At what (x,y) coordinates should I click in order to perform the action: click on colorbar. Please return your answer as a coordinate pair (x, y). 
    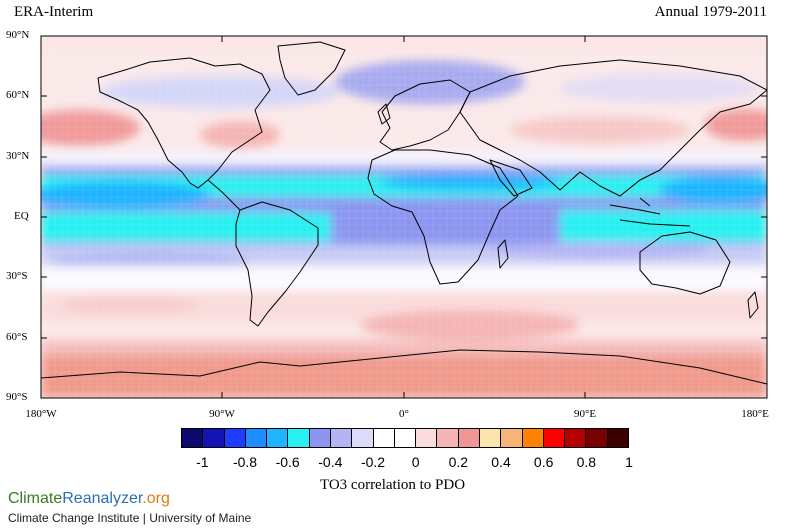
    Looking at the image, I should click on (405, 438).